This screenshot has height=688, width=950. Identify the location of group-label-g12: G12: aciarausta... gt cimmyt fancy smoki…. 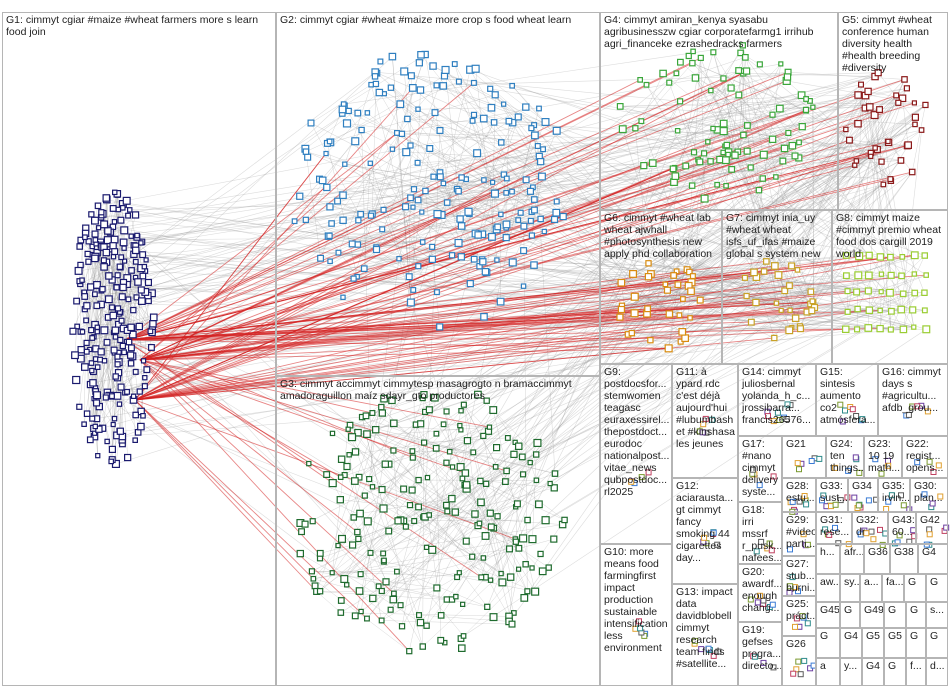
(705, 522).